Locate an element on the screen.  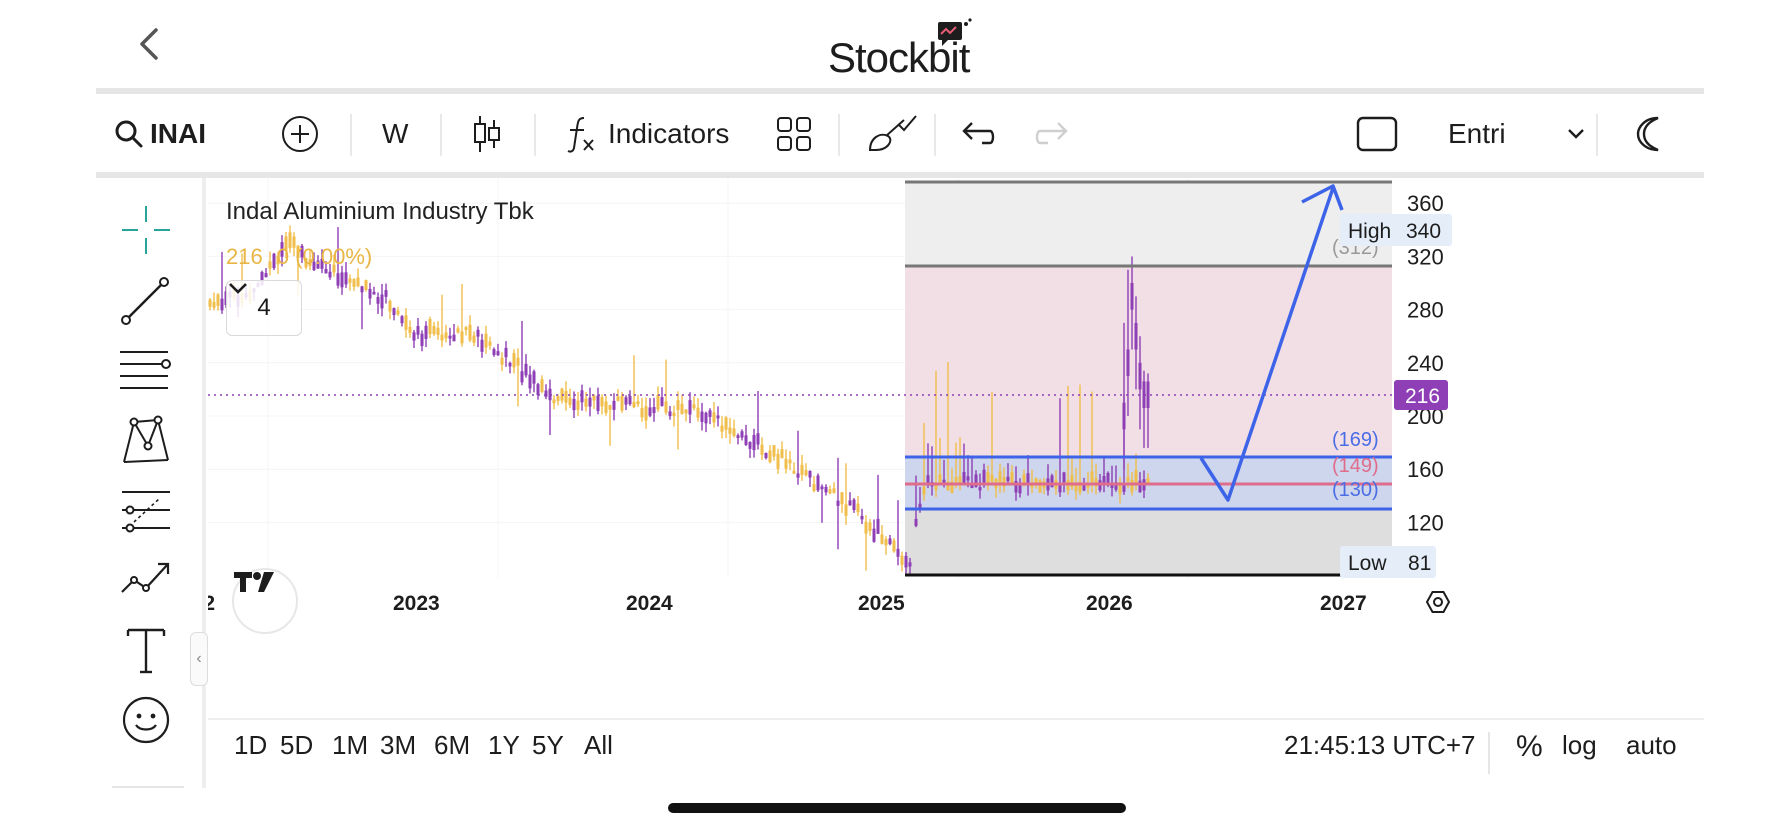
drawing-tools-button is located at coordinates (893, 134).